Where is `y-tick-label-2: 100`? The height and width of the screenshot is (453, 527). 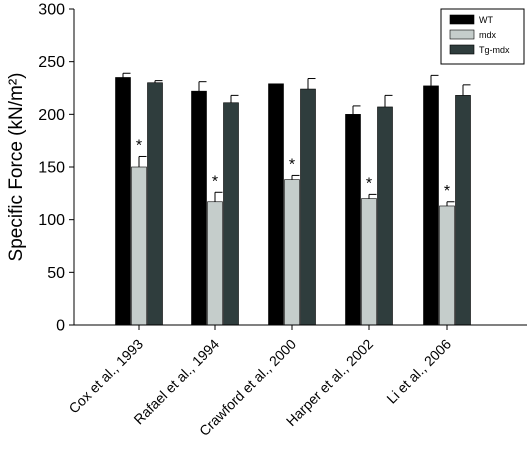 y-tick-label-2: 100 is located at coordinates (51, 220).